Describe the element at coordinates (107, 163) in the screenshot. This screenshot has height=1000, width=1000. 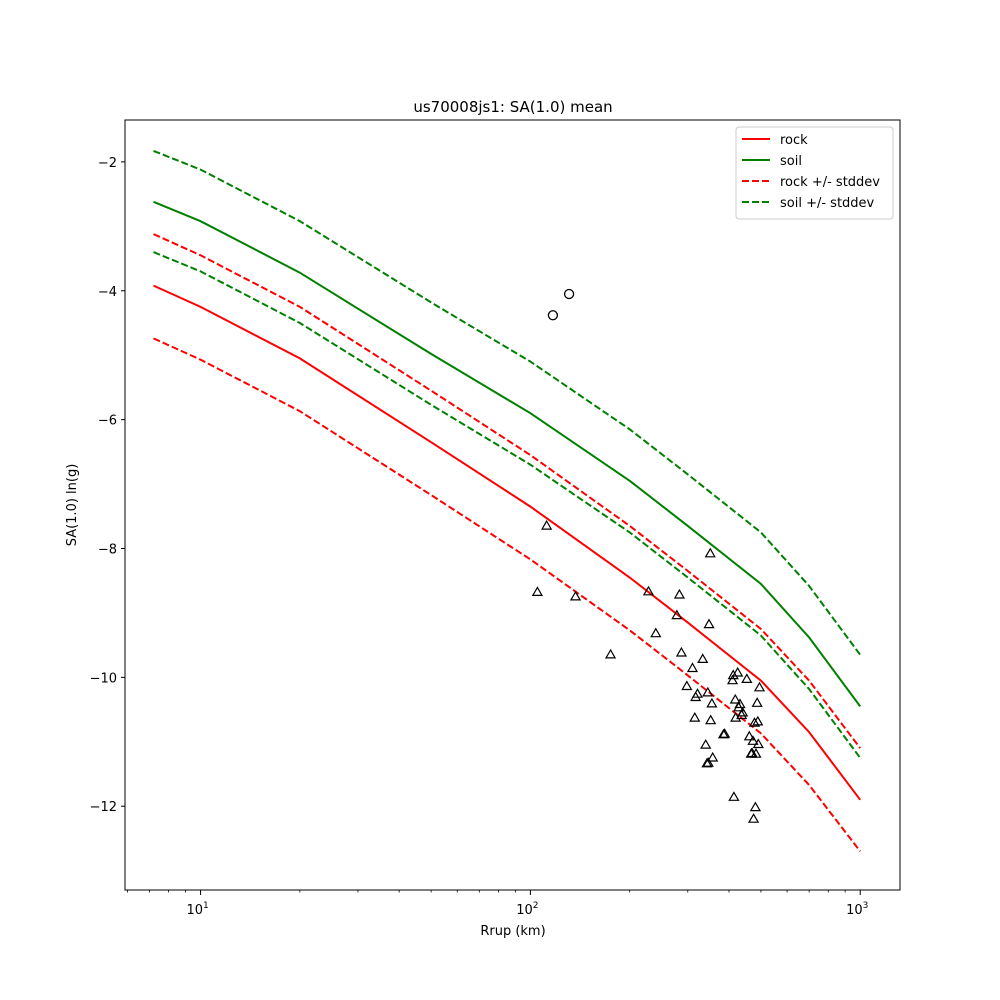
I see `y-tick-label-0: −2` at that location.